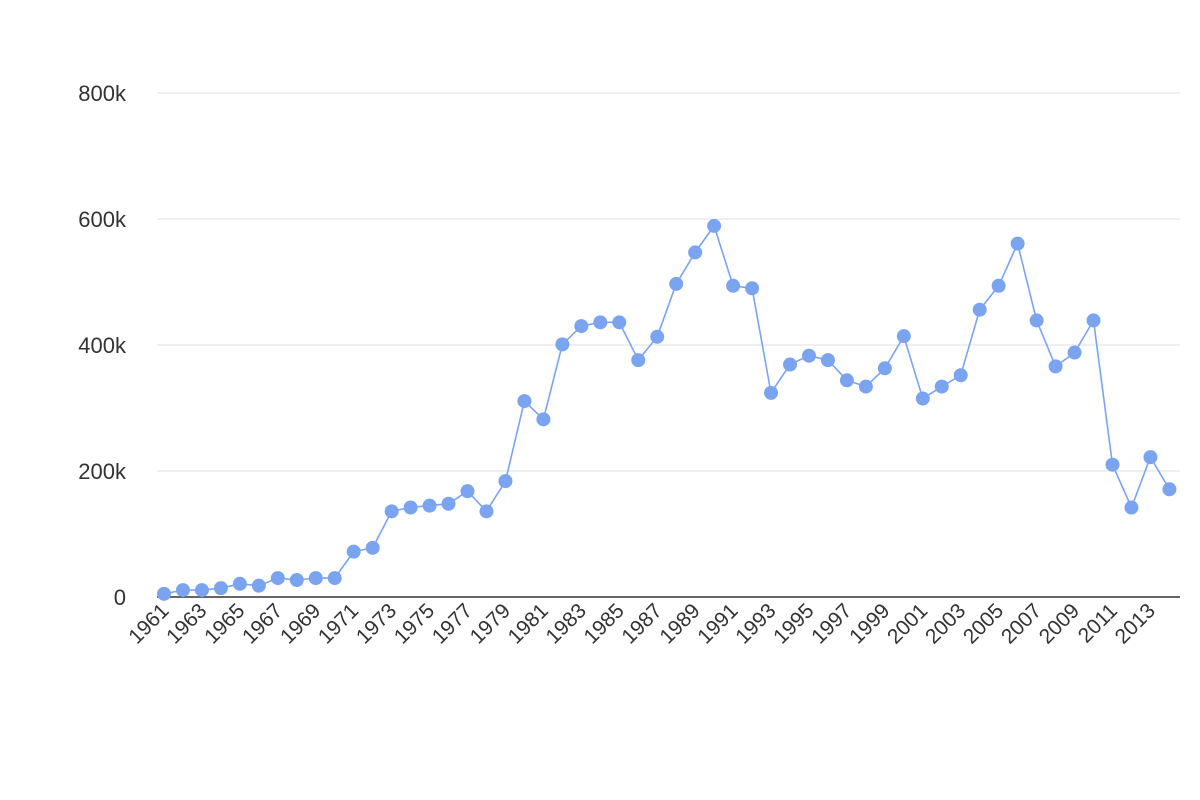 The width and height of the screenshot is (1200, 800). Describe the element at coordinates (148, 623) in the screenshot. I see `x-tick-label: 1961` at that location.